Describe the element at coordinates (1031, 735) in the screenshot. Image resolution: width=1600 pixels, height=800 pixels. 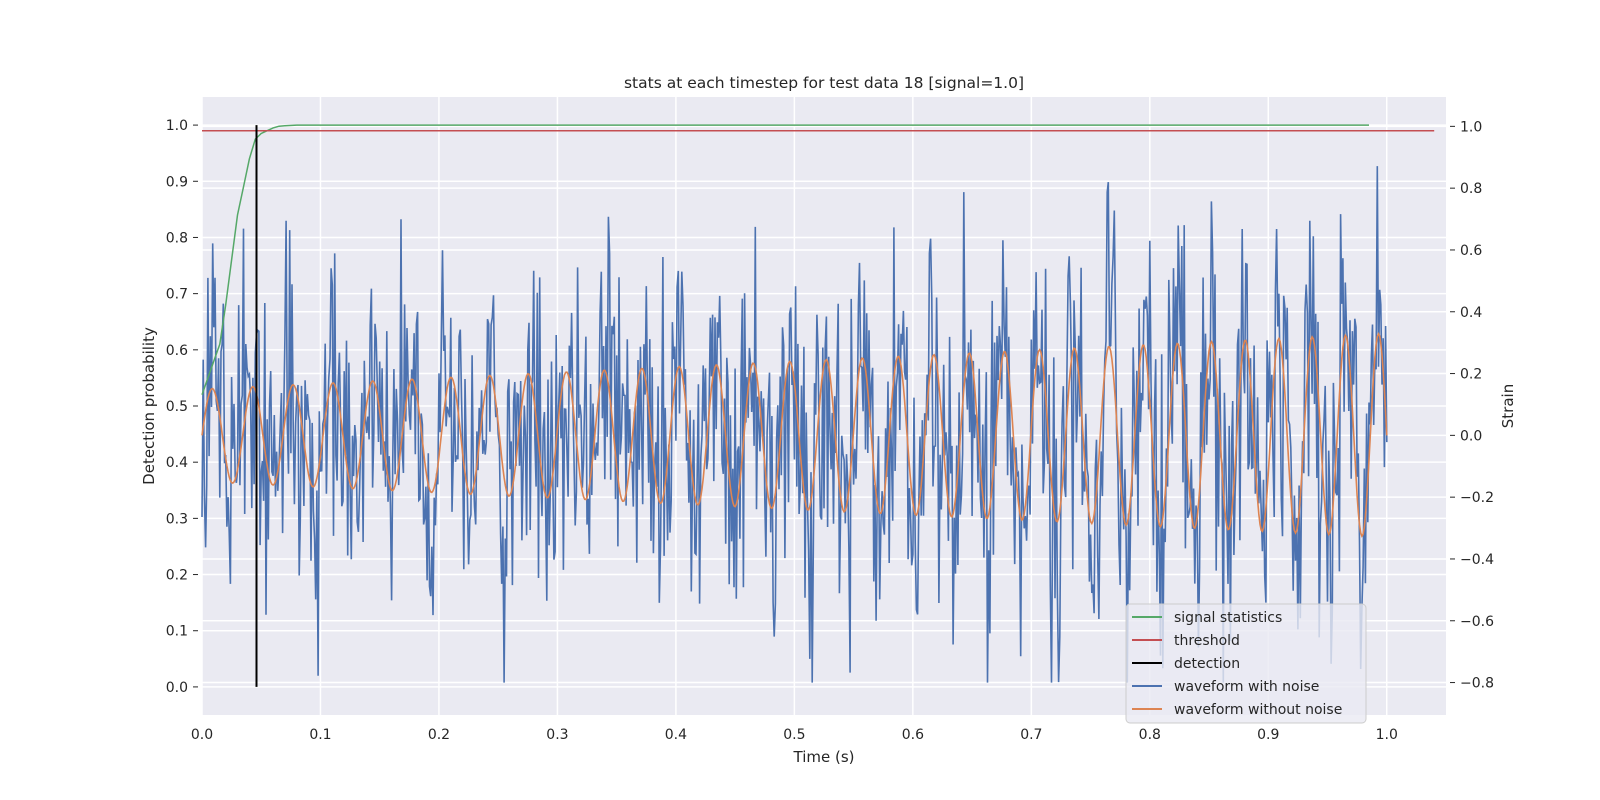
I see `x-tick-label: 0.7` at that location.